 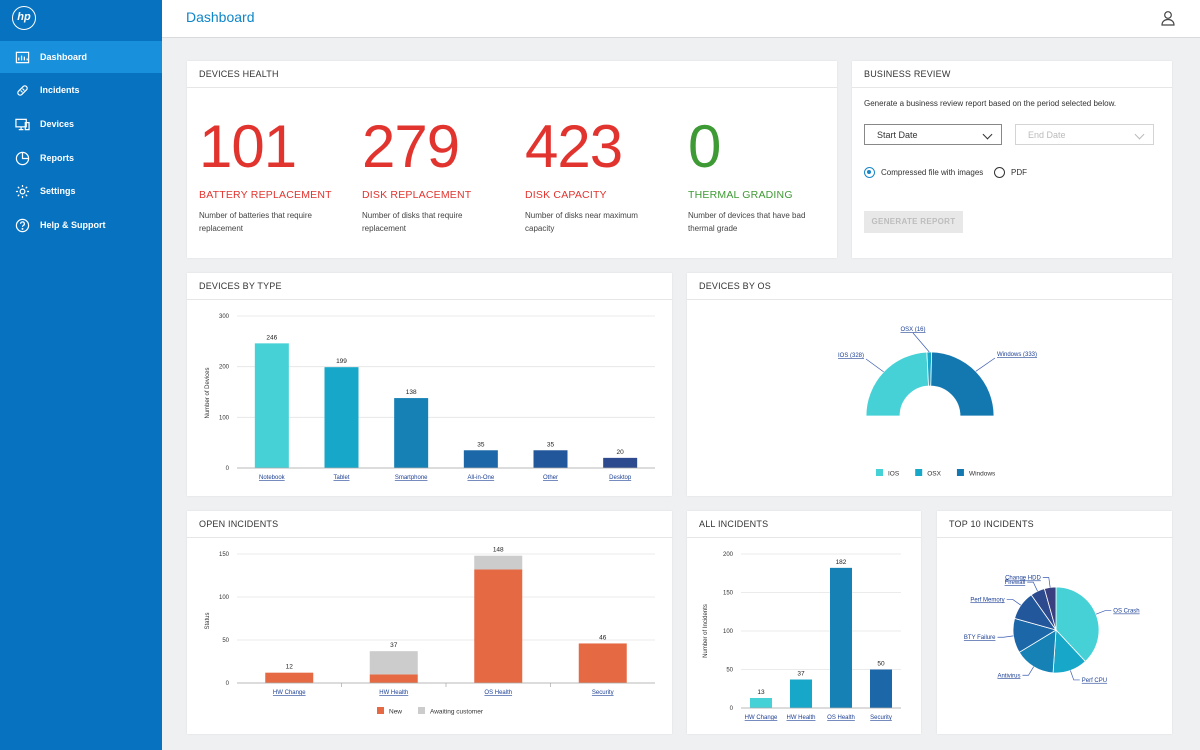 What do you see at coordinates (224, 317) in the screenshot?
I see `y-tick-label: 300` at bounding box center [224, 317].